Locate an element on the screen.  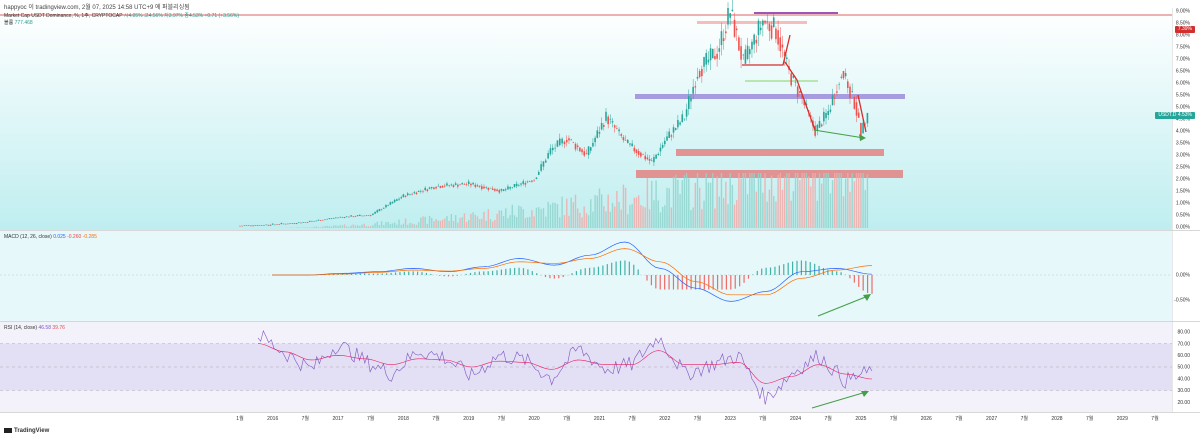
rsi-y-tick: 70.00 is located at coordinates (1183, 344).